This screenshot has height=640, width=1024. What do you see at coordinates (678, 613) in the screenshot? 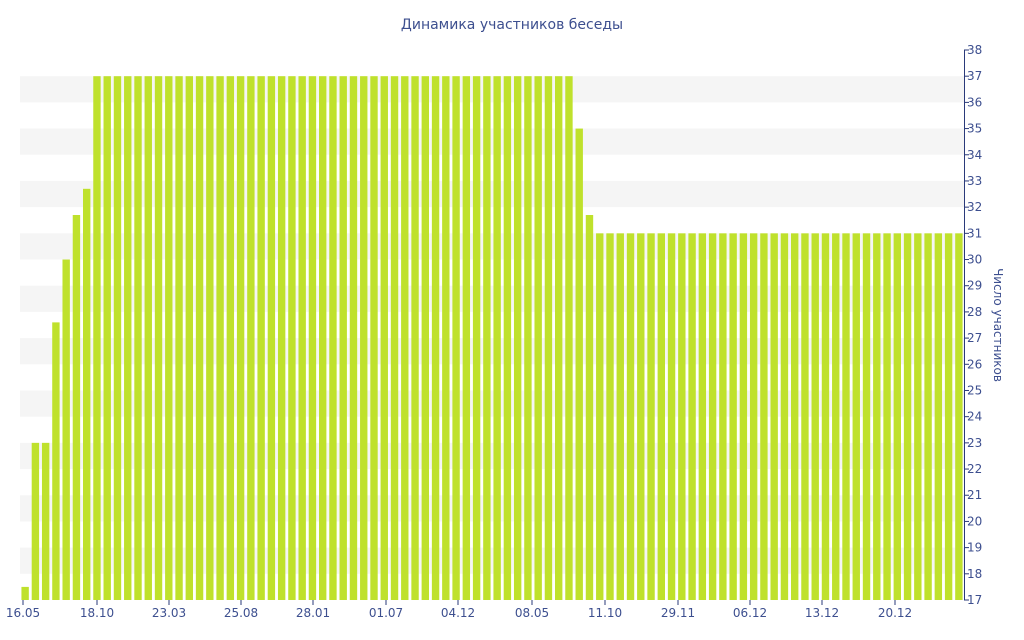
I see `x-tick-label: 29.11` at bounding box center [678, 613].